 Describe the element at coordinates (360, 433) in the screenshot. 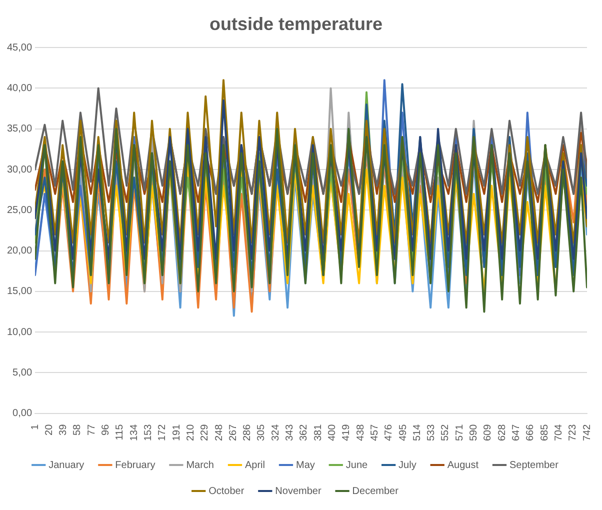

I see `x-tick-label: 438` at that location.